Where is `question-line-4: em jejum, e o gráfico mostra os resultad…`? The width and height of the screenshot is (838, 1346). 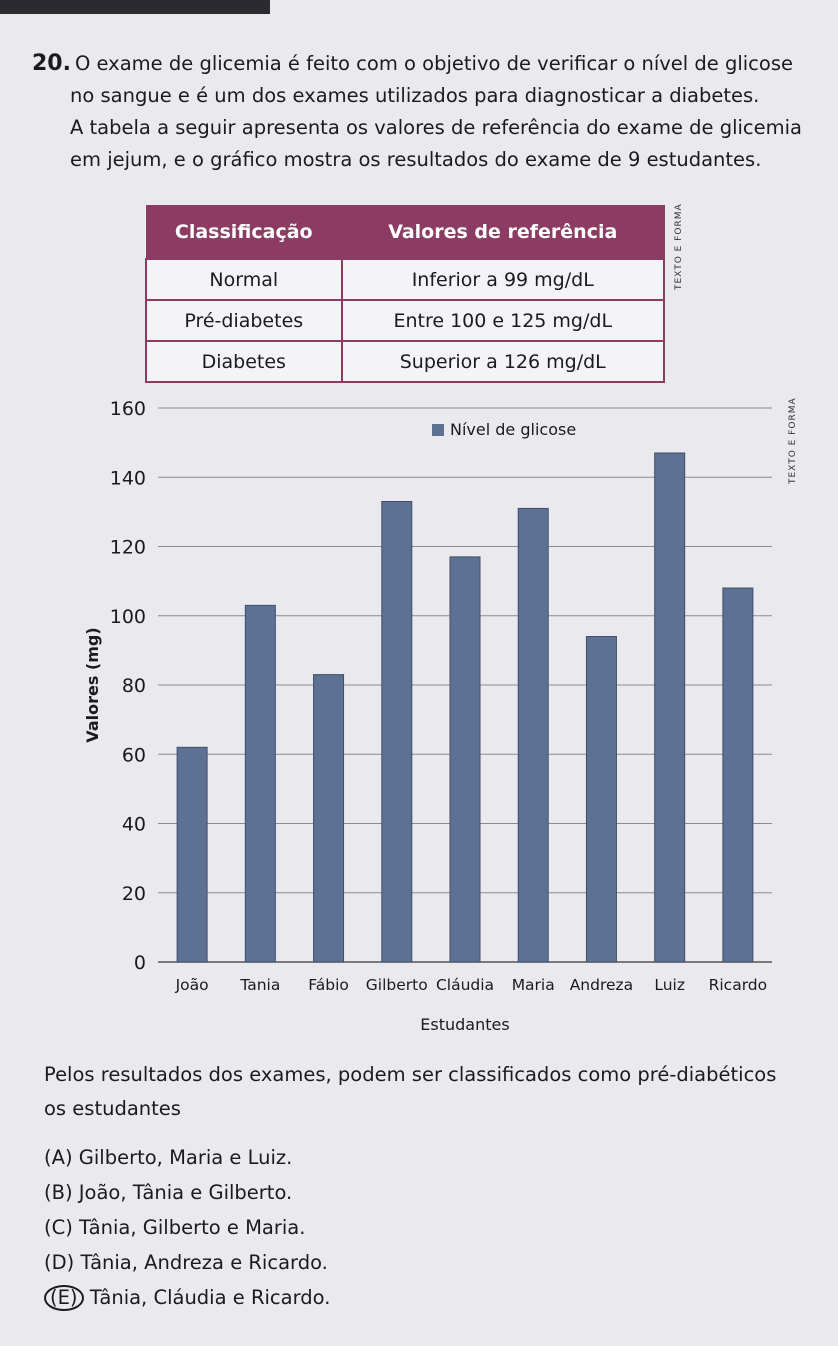
question-line-4: em jejum, e o gráfico mostra os resultad… is located at coordinates (416, 159).